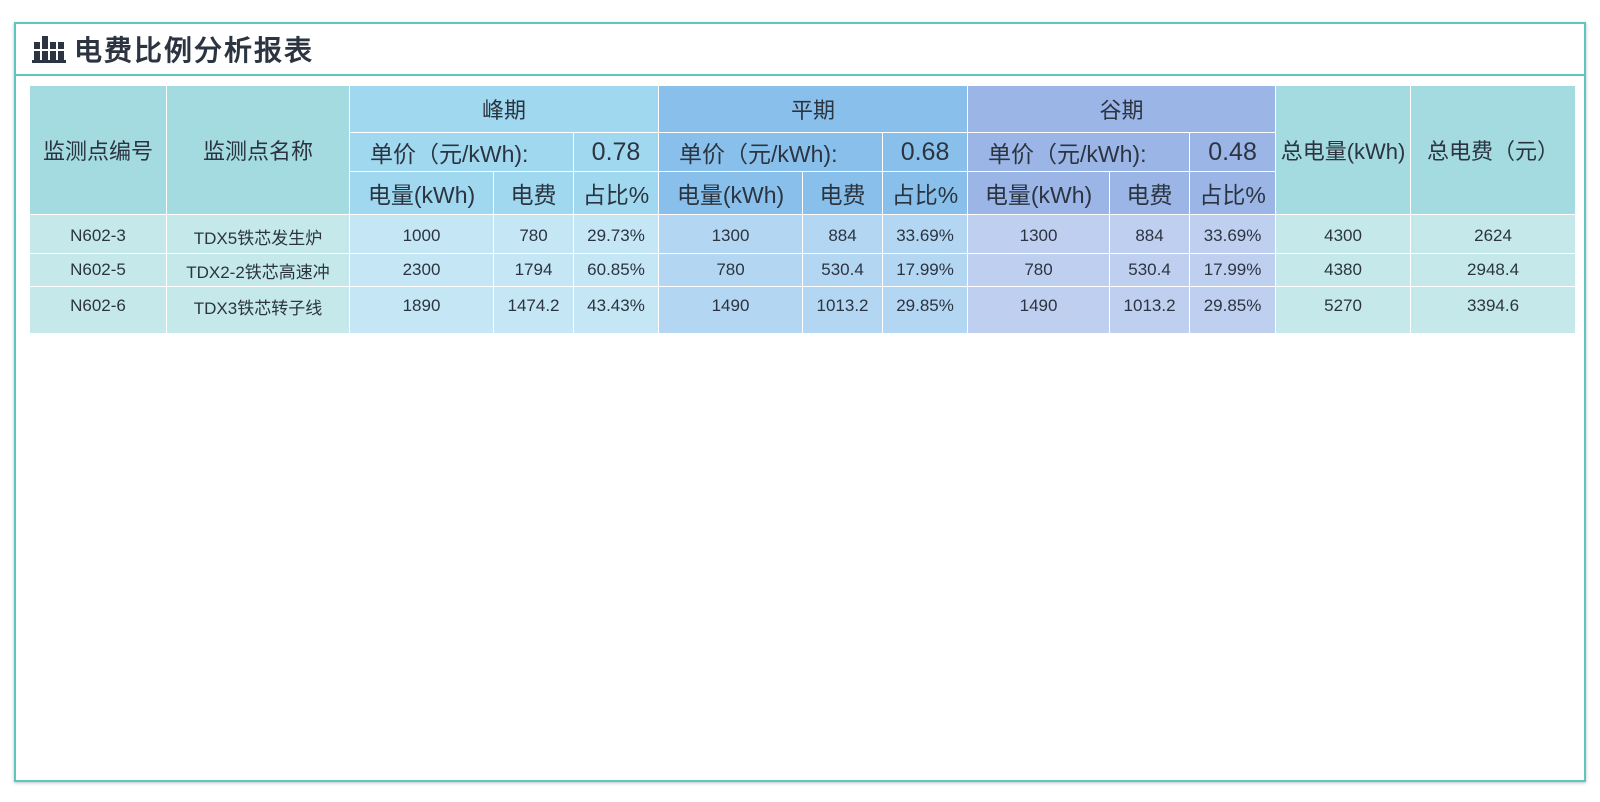  Describe the element at coordinates (49, 49) in the screenshot. I see `bar-chart-icon` at that location.